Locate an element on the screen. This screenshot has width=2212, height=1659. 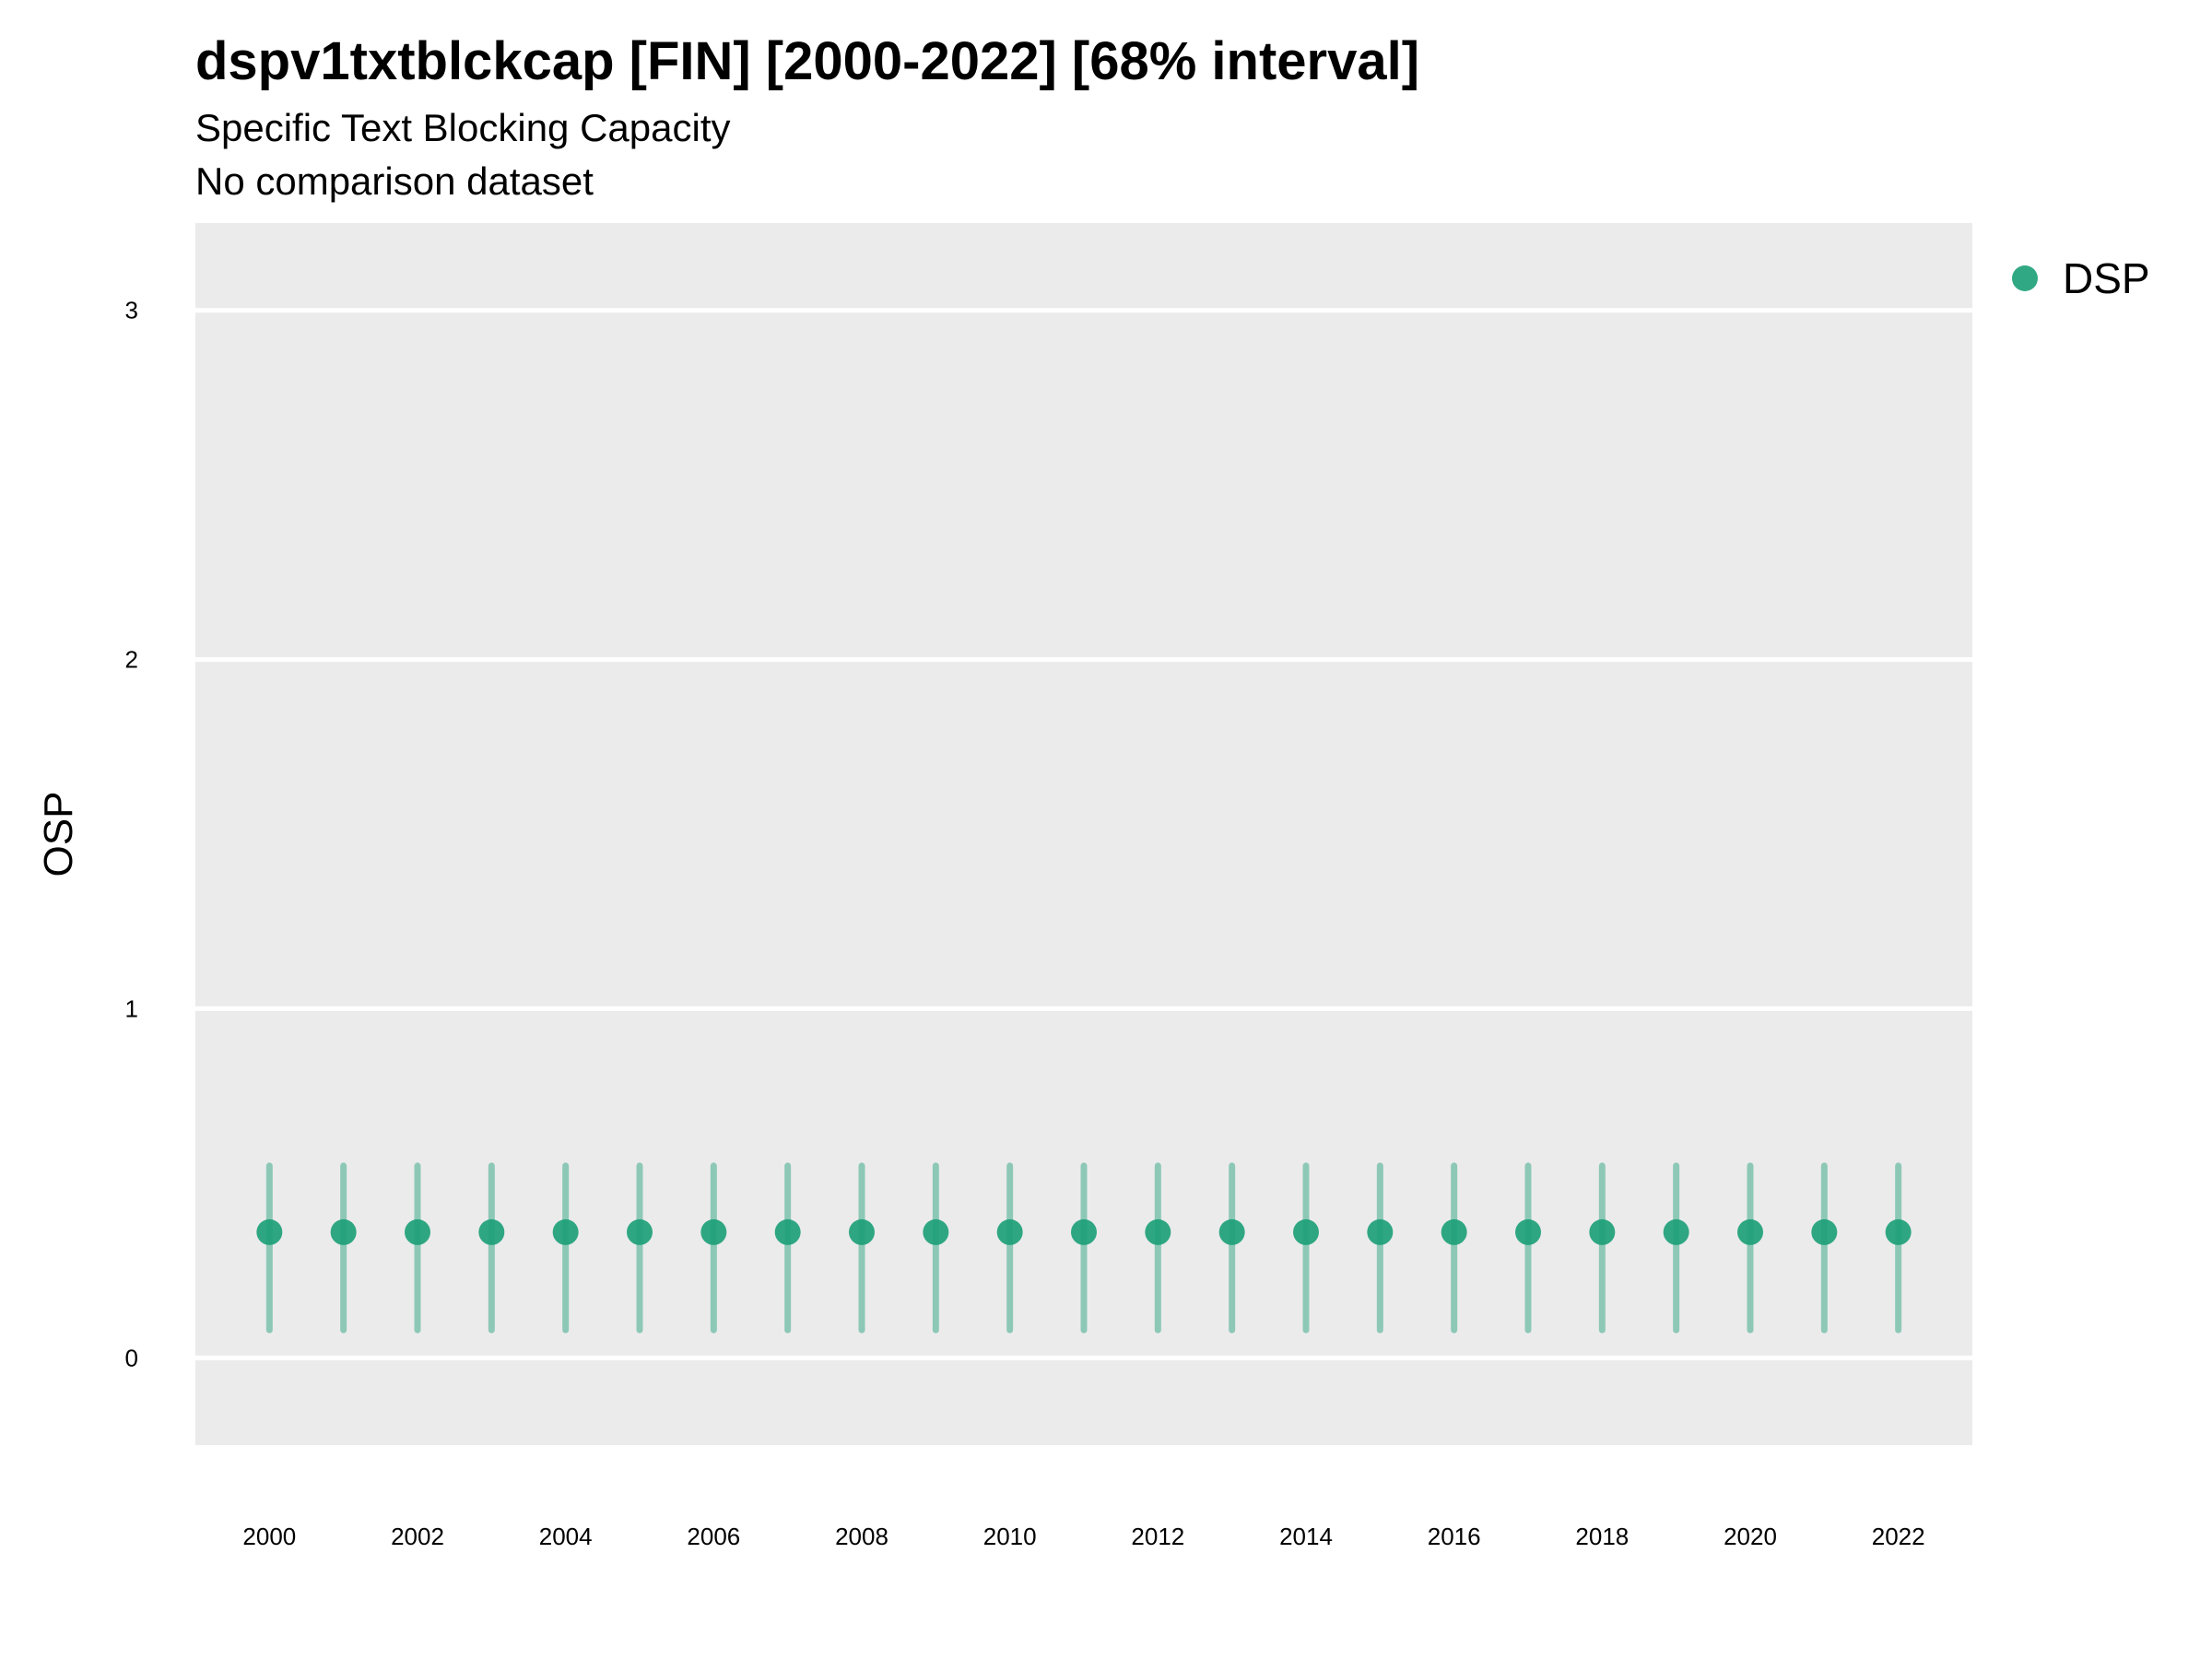
data-point-2019 is located at coordinates (1676, 1231).